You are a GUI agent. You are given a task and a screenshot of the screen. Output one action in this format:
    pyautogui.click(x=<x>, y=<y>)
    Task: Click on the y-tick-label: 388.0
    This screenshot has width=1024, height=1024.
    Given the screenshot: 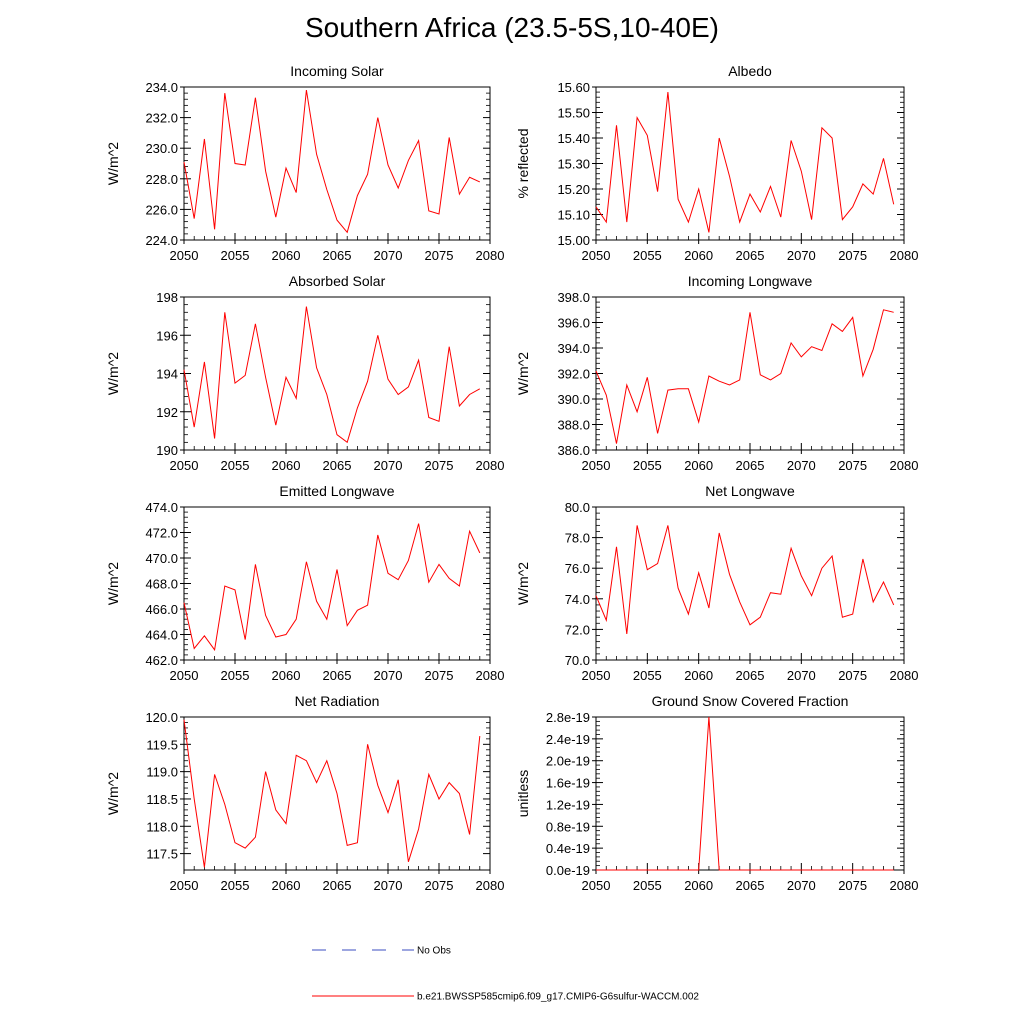 What is the action you would take?
    pyautogui.click(x=573, y=425)
    